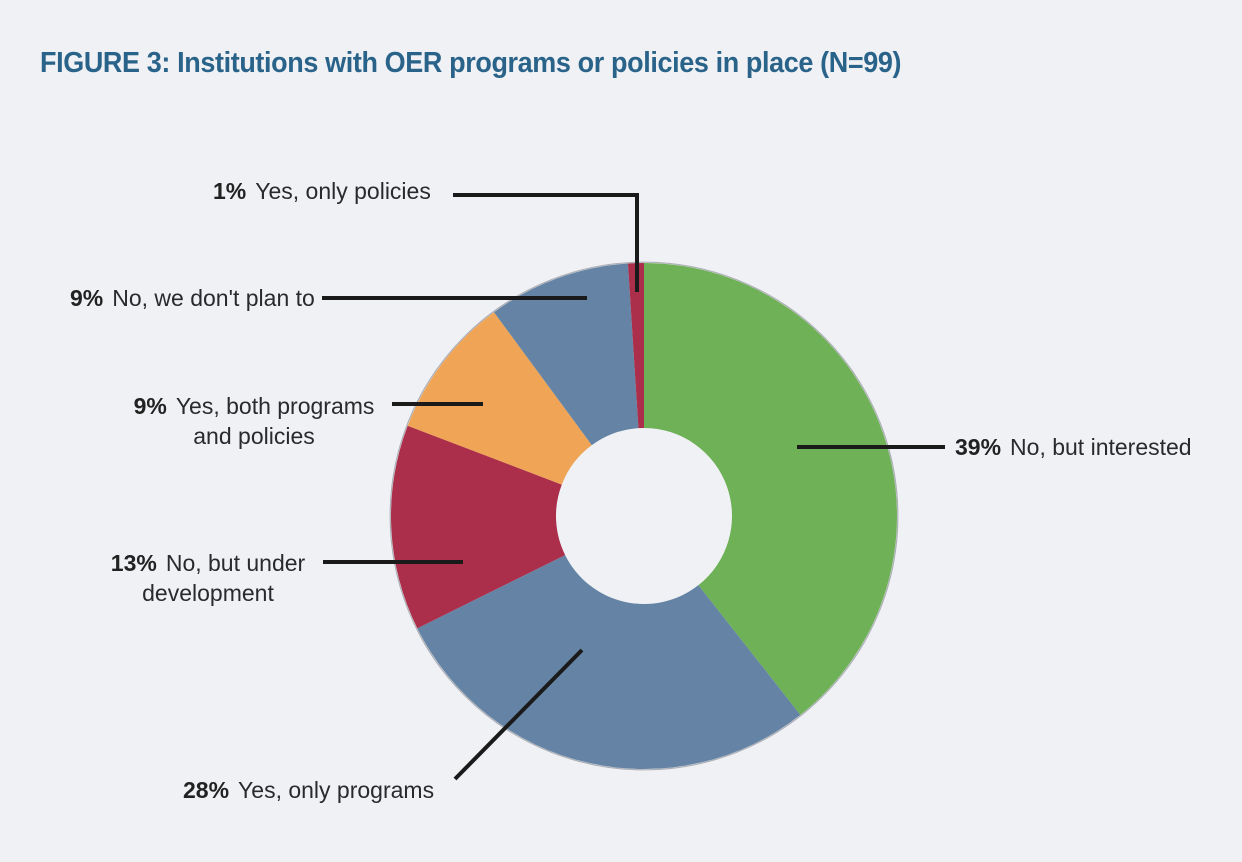 Image resolution: width=1242 pixels, height=862 pixels. I want to click on leader-line-yes-only-programs, so click(518, 714).